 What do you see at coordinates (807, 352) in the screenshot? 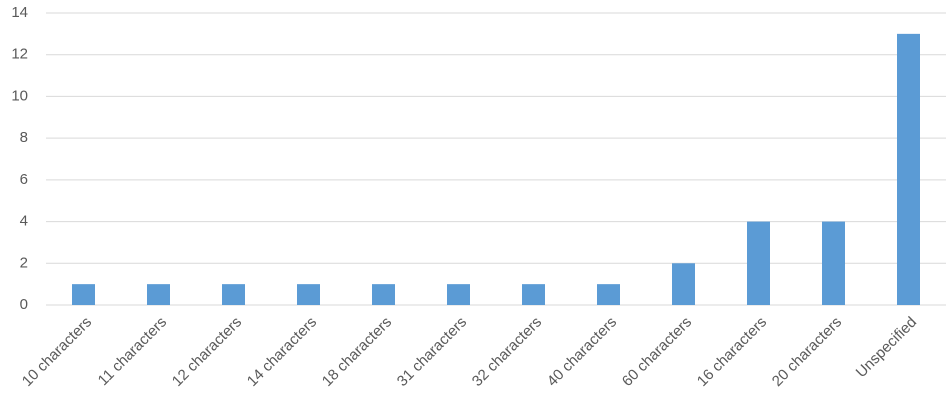
I see `x-tick-label: 20 characters` at bounding box center [807, 352].